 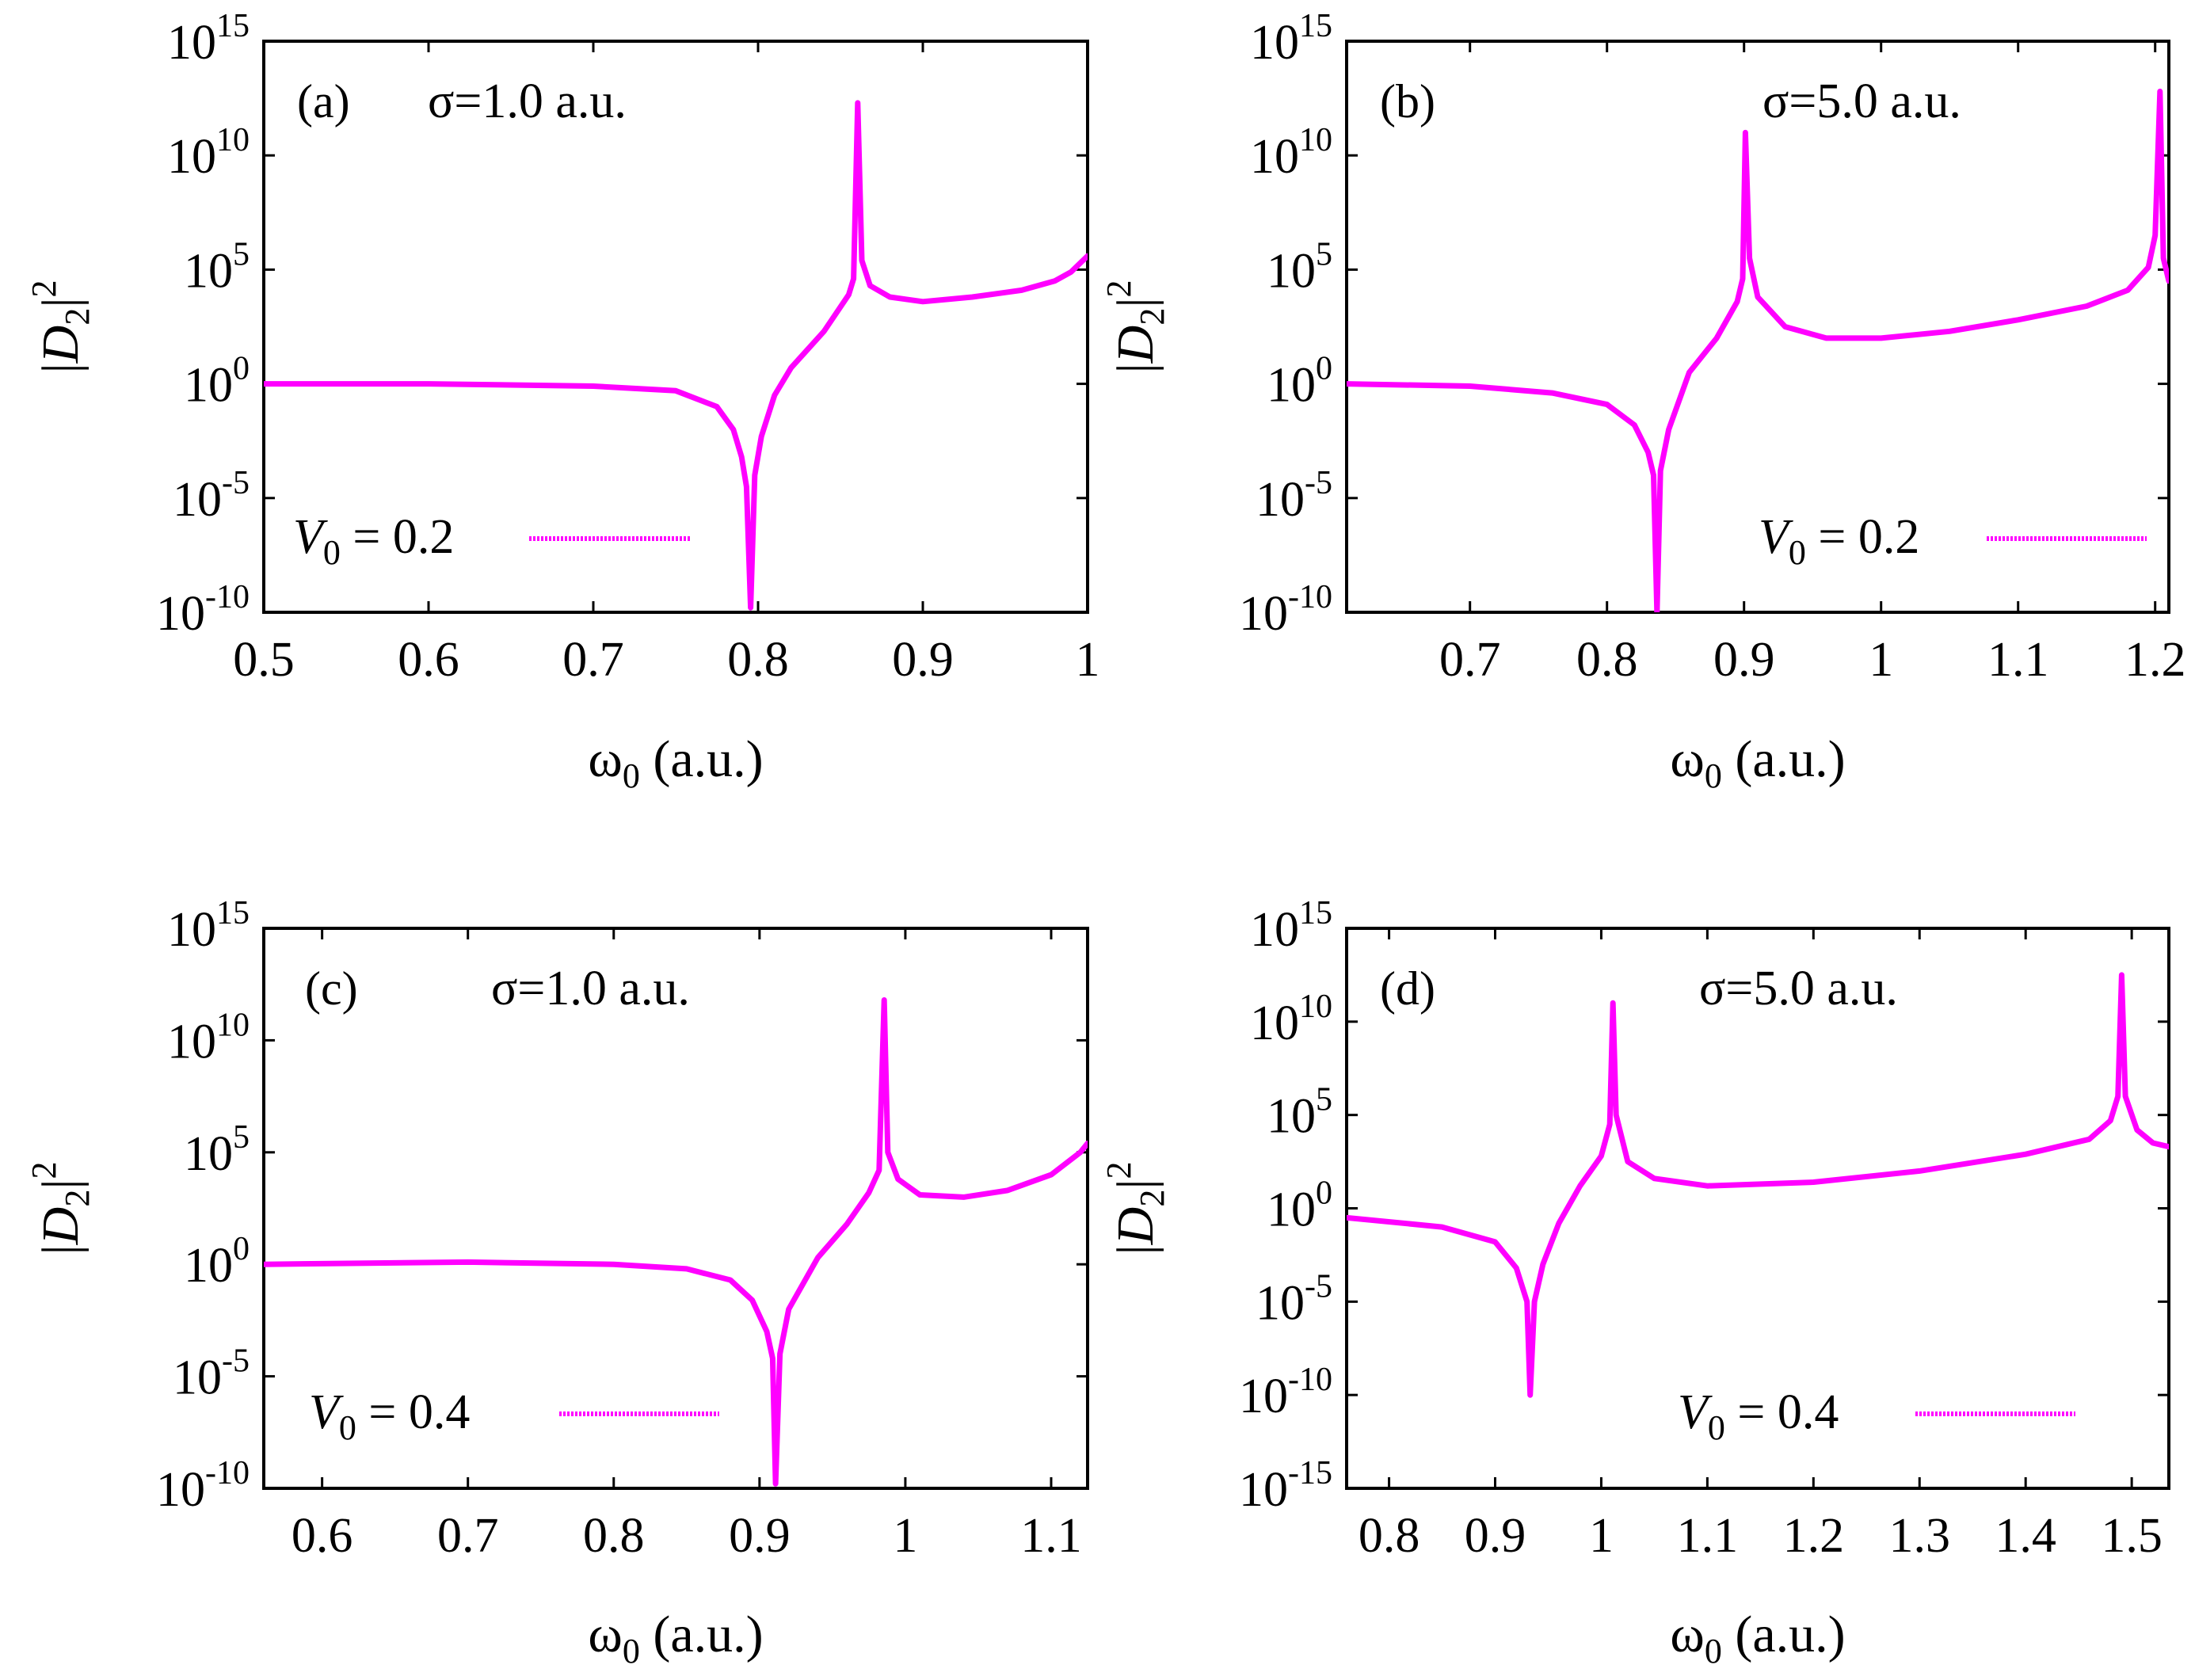 What do you see at coordinates (1285, 1486) in the screenshot?
I see `y-tick-label: 10⁻¹⁵` at bounding box center [1285, 1486].